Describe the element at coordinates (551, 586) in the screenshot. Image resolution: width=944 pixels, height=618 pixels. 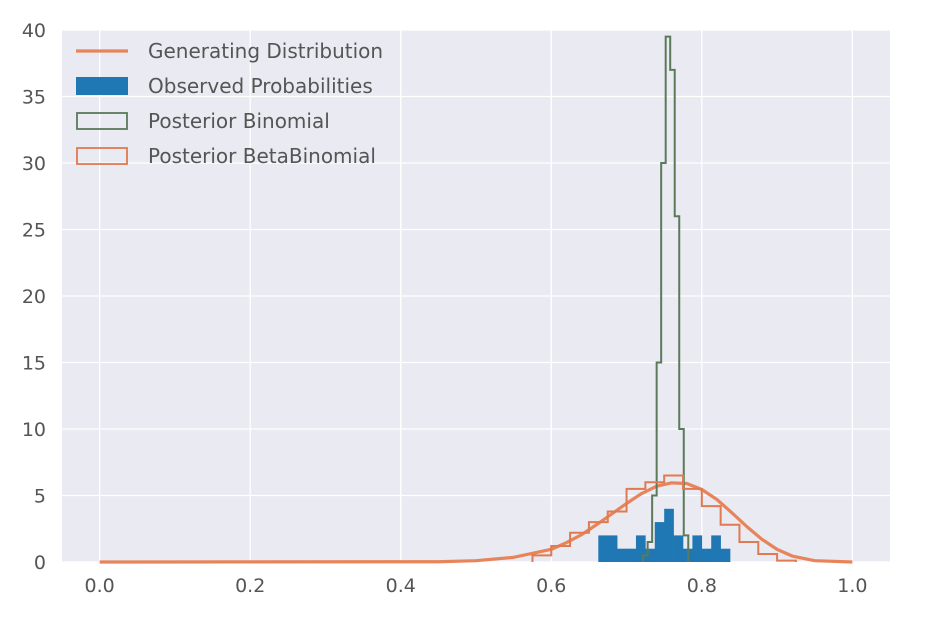
I see `x-tick-label: 0.6` at that location.